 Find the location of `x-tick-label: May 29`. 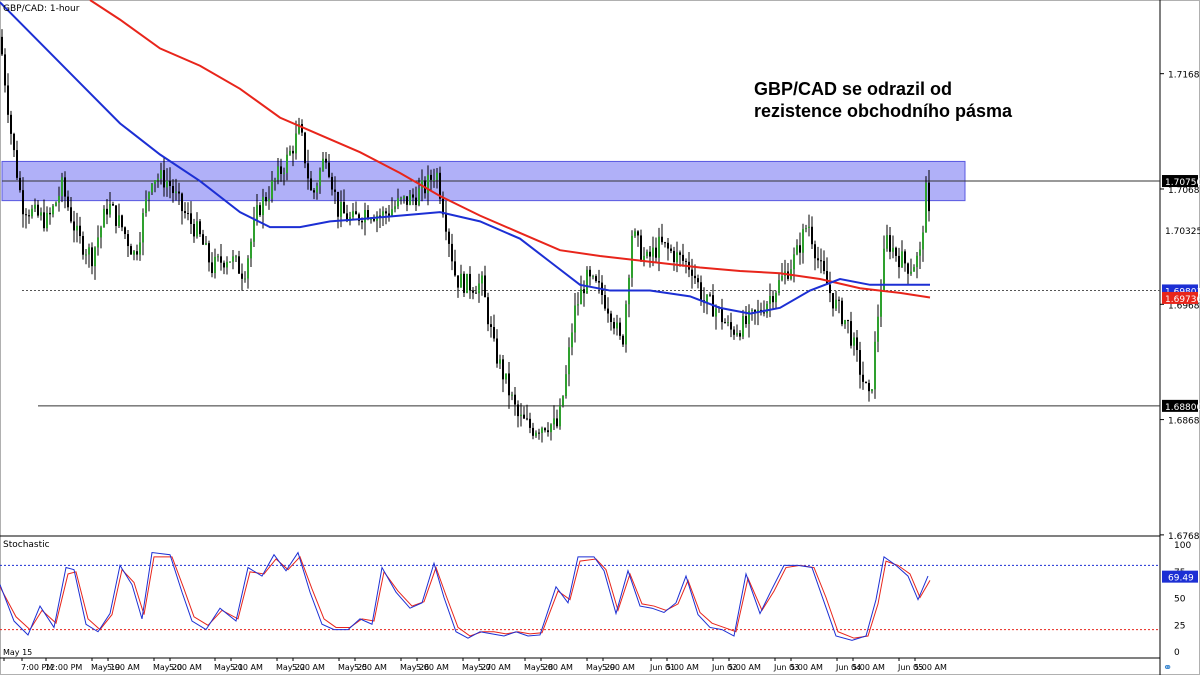

x-tick-label: May 29 is located at coordinates (600, 667).